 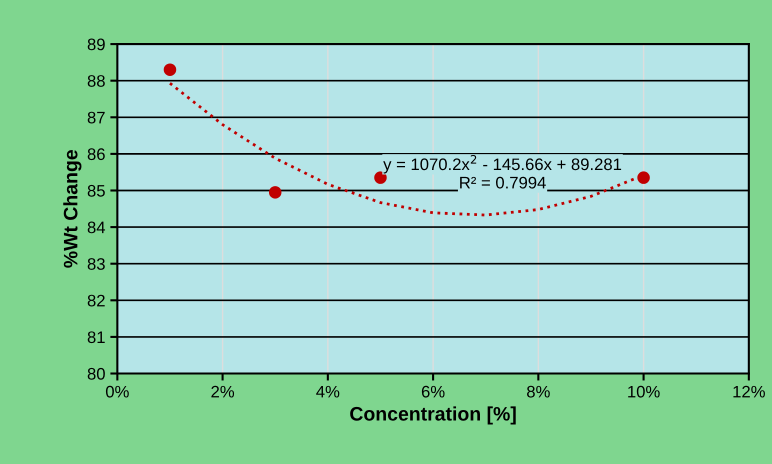 What do you see at coordinates (503, 182) in the screenshot?
I see `annotation: R² = 0.7994` at bounding box center [503, 182].